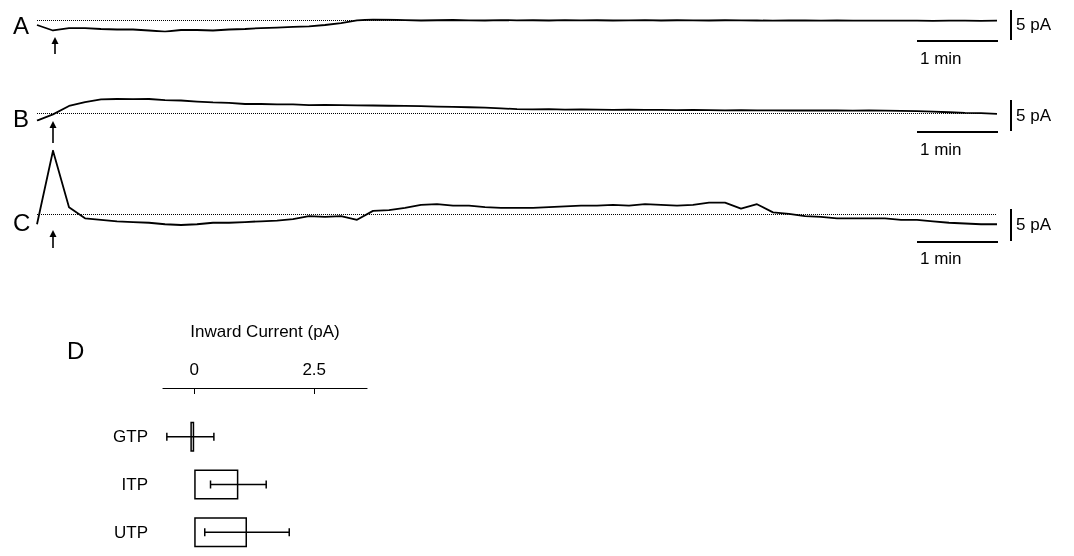  Describe the element at coordinates (76, 350) in the screenshot. I see `chart-title: D` at that location.